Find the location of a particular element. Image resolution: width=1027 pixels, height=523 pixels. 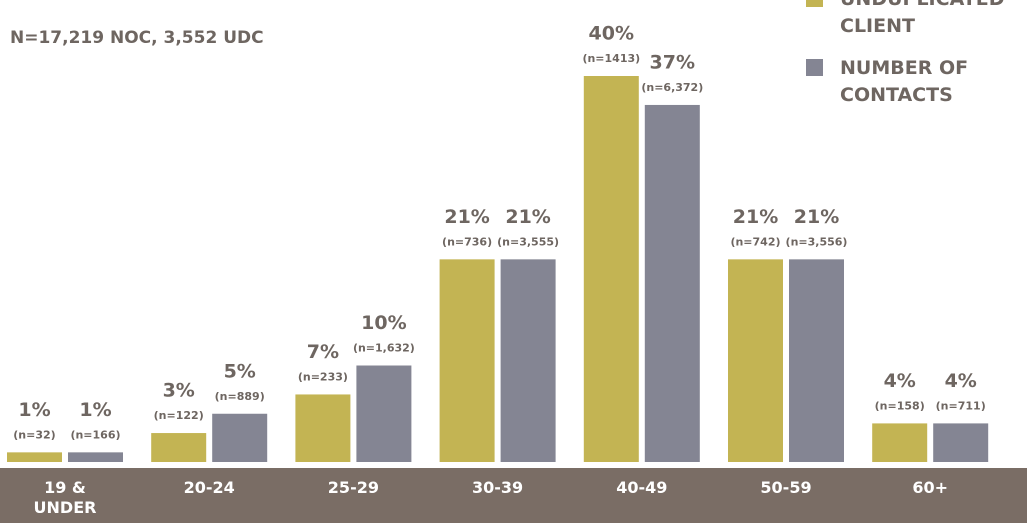

count-label: (n=742) is located at coordinates (755, 241).